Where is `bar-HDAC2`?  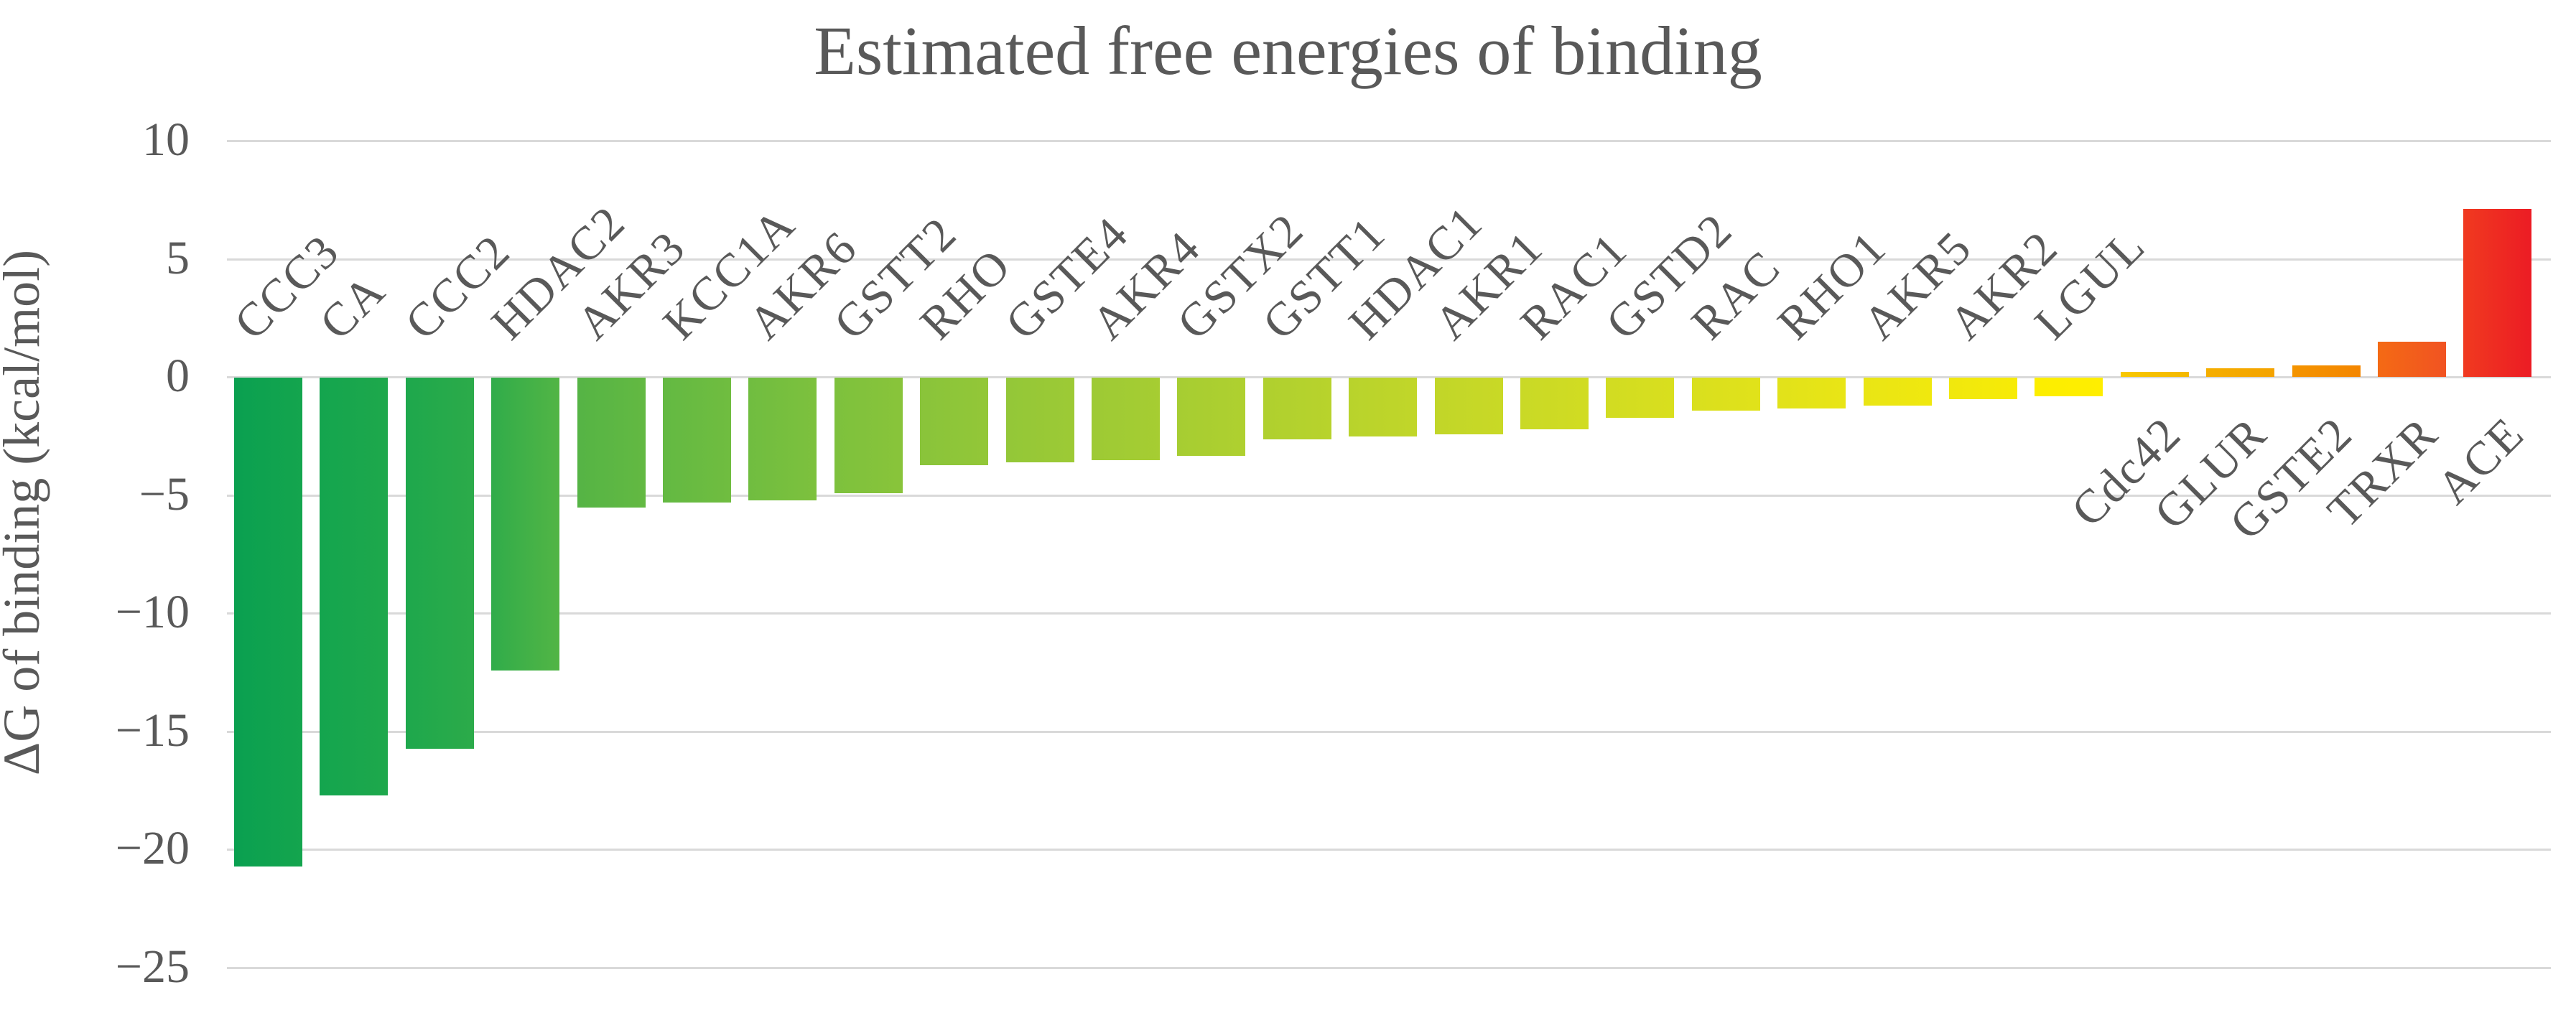 bar-HDAC2 is located at coordinates (525, 524).